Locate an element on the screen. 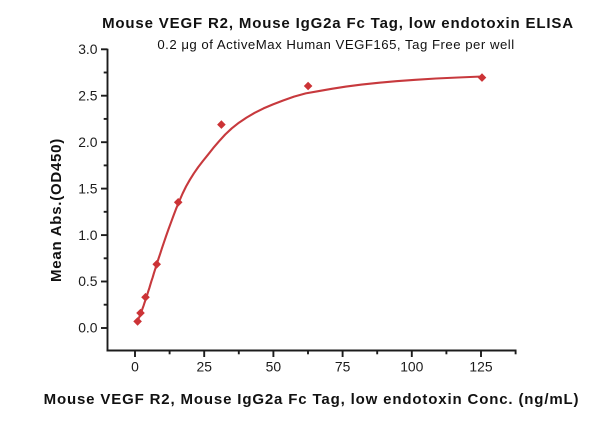 This screenshot has width=600, height=421. svg-text: 125 is located at coordinates (480, 366).